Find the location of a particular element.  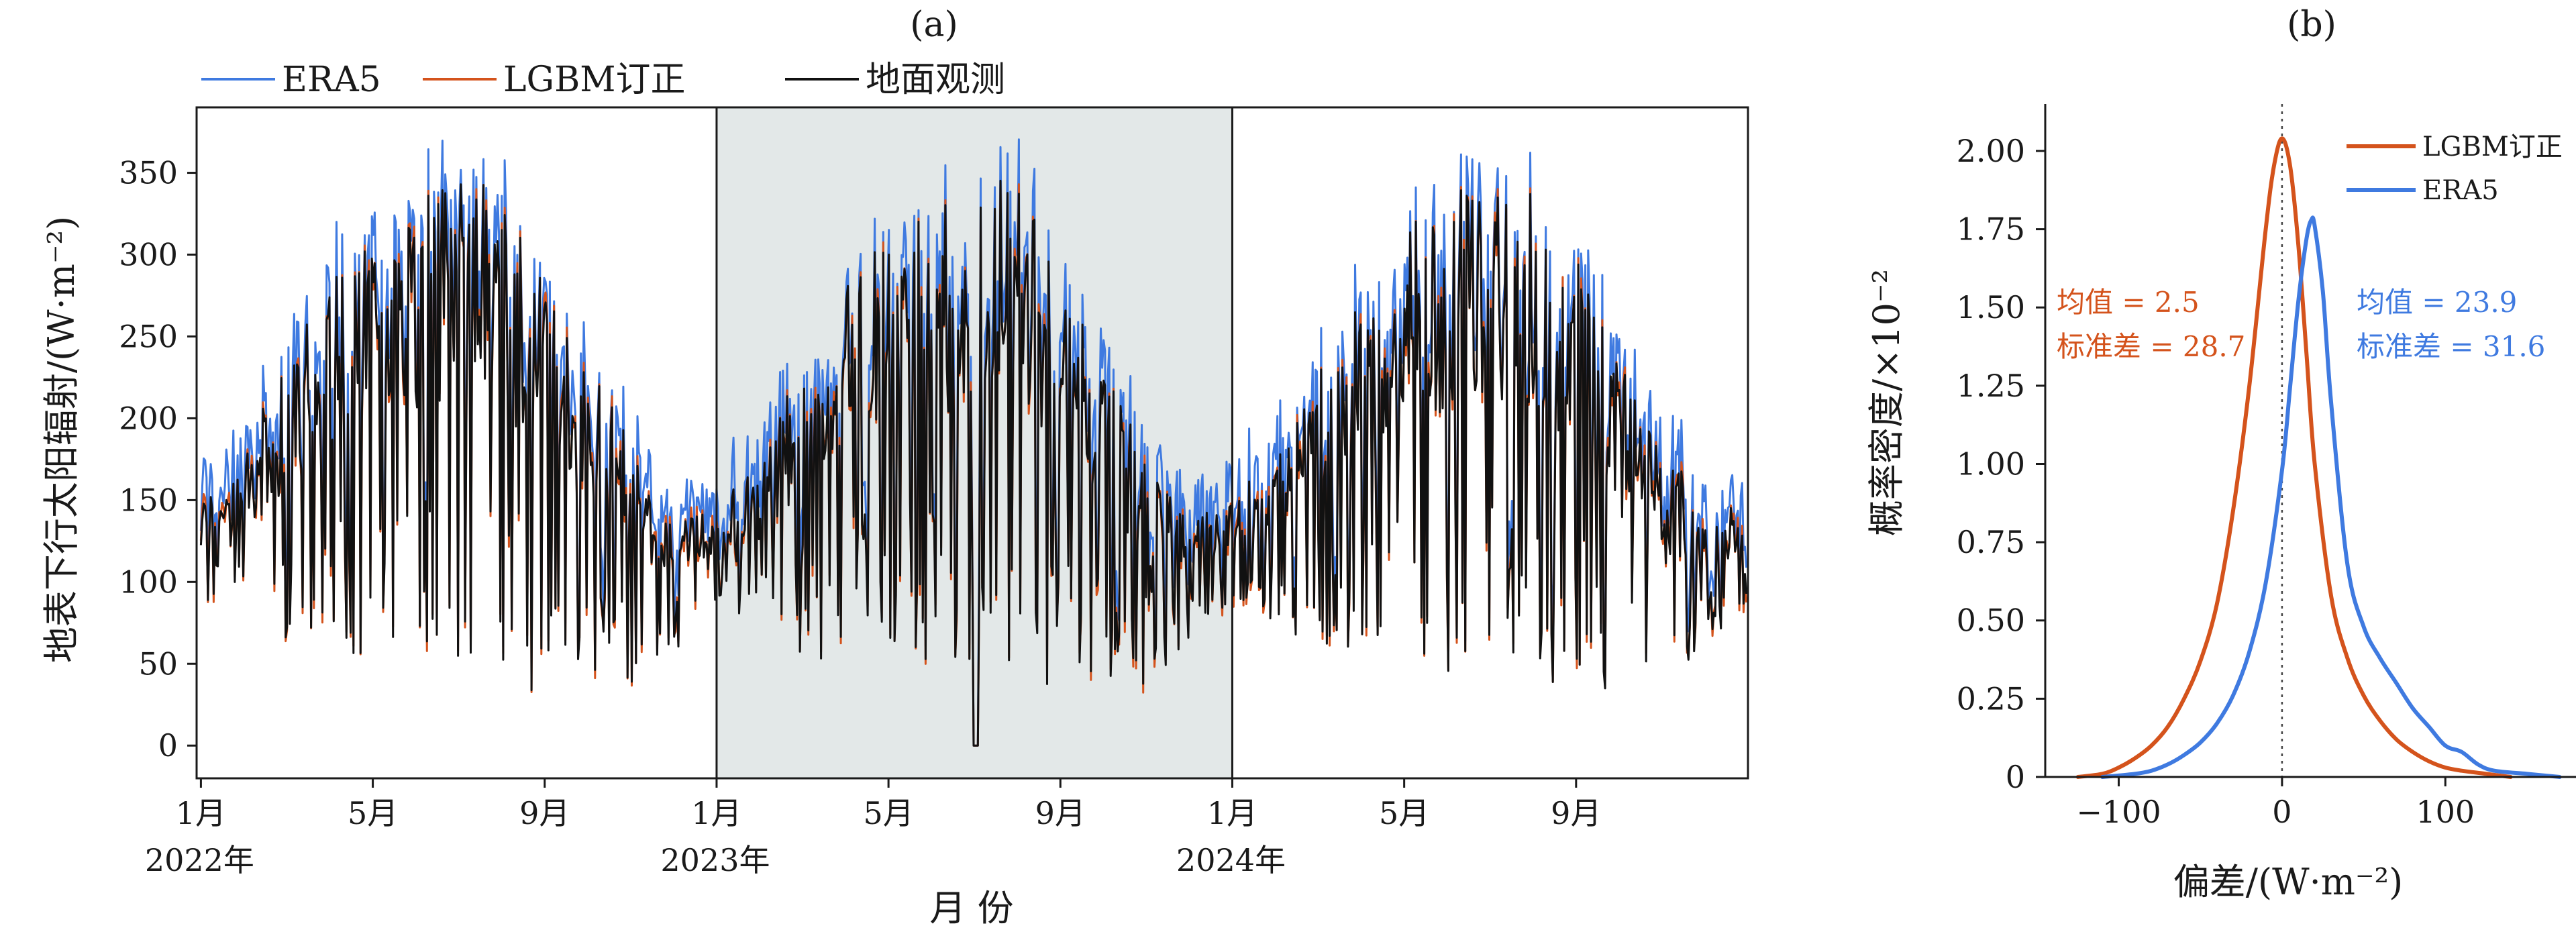

x-tick-year: 2023年 is located at coordinates (715, 860).